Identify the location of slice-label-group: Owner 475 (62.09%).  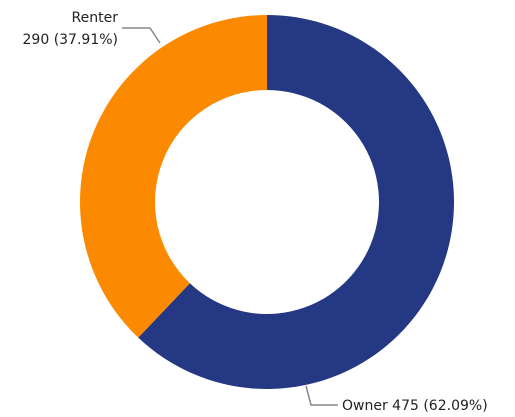
(415, 406).